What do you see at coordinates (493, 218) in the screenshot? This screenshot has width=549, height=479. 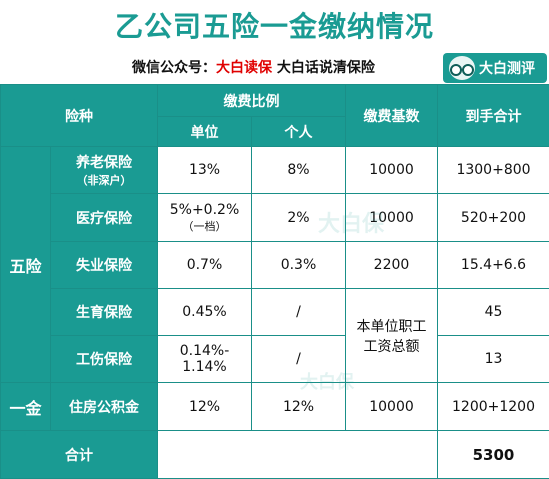 I see `cell-net: 520+200` at bounding box center [493, 218].